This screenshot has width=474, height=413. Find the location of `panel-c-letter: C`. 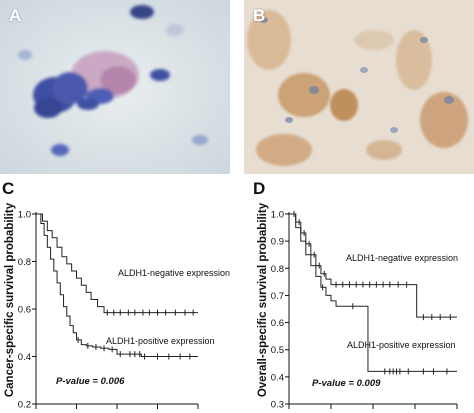

panel-c-letter: C is located at coordinates (8, 188).